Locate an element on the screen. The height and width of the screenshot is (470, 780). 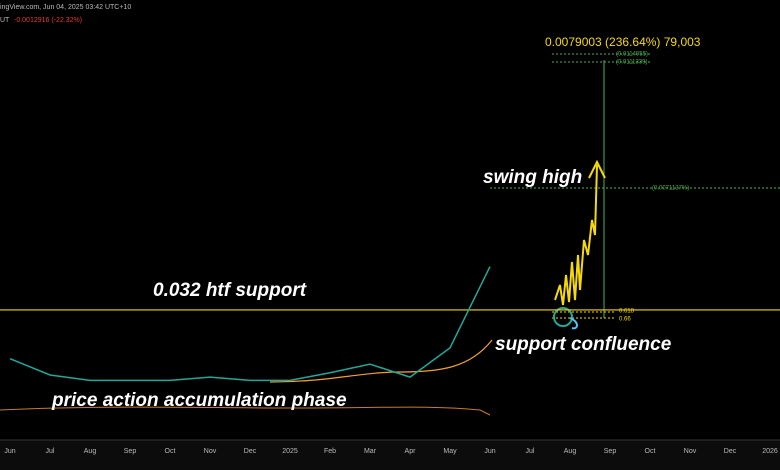
projection-arrow is located at coordinates (597, 169).